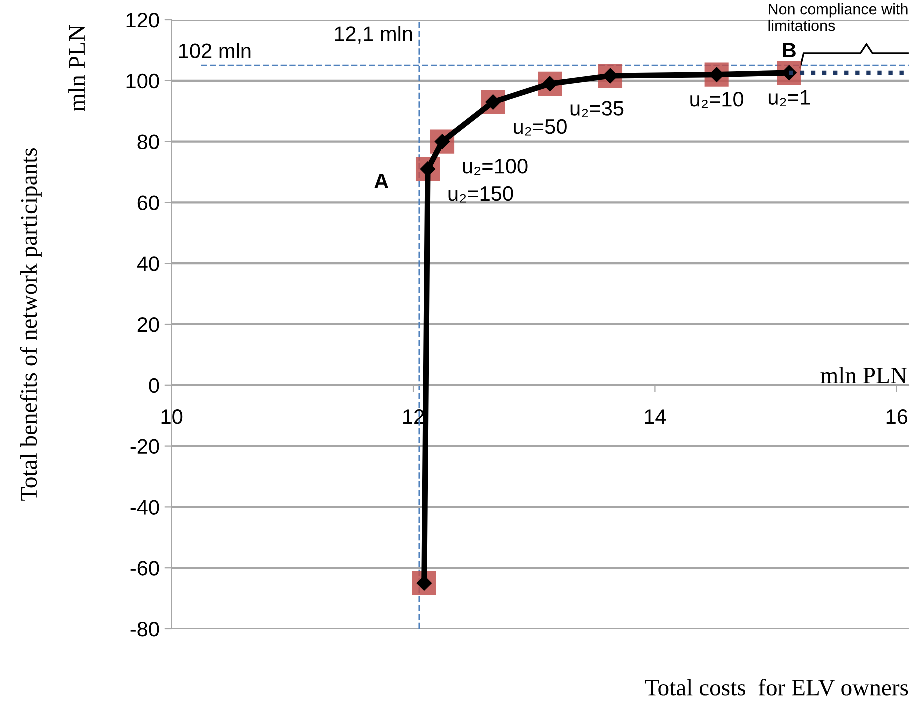  I want to click on annotation: u₂=100, so click(495, 167).